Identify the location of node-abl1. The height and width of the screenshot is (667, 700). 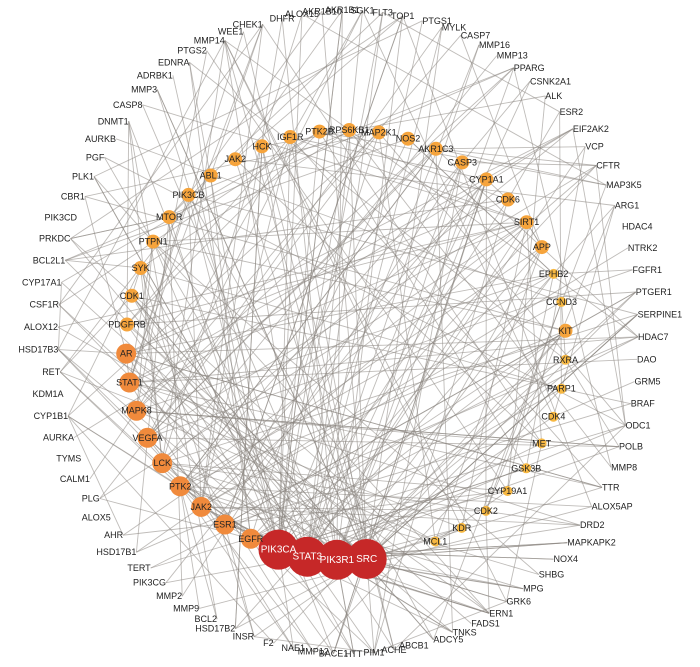
(210, 175).